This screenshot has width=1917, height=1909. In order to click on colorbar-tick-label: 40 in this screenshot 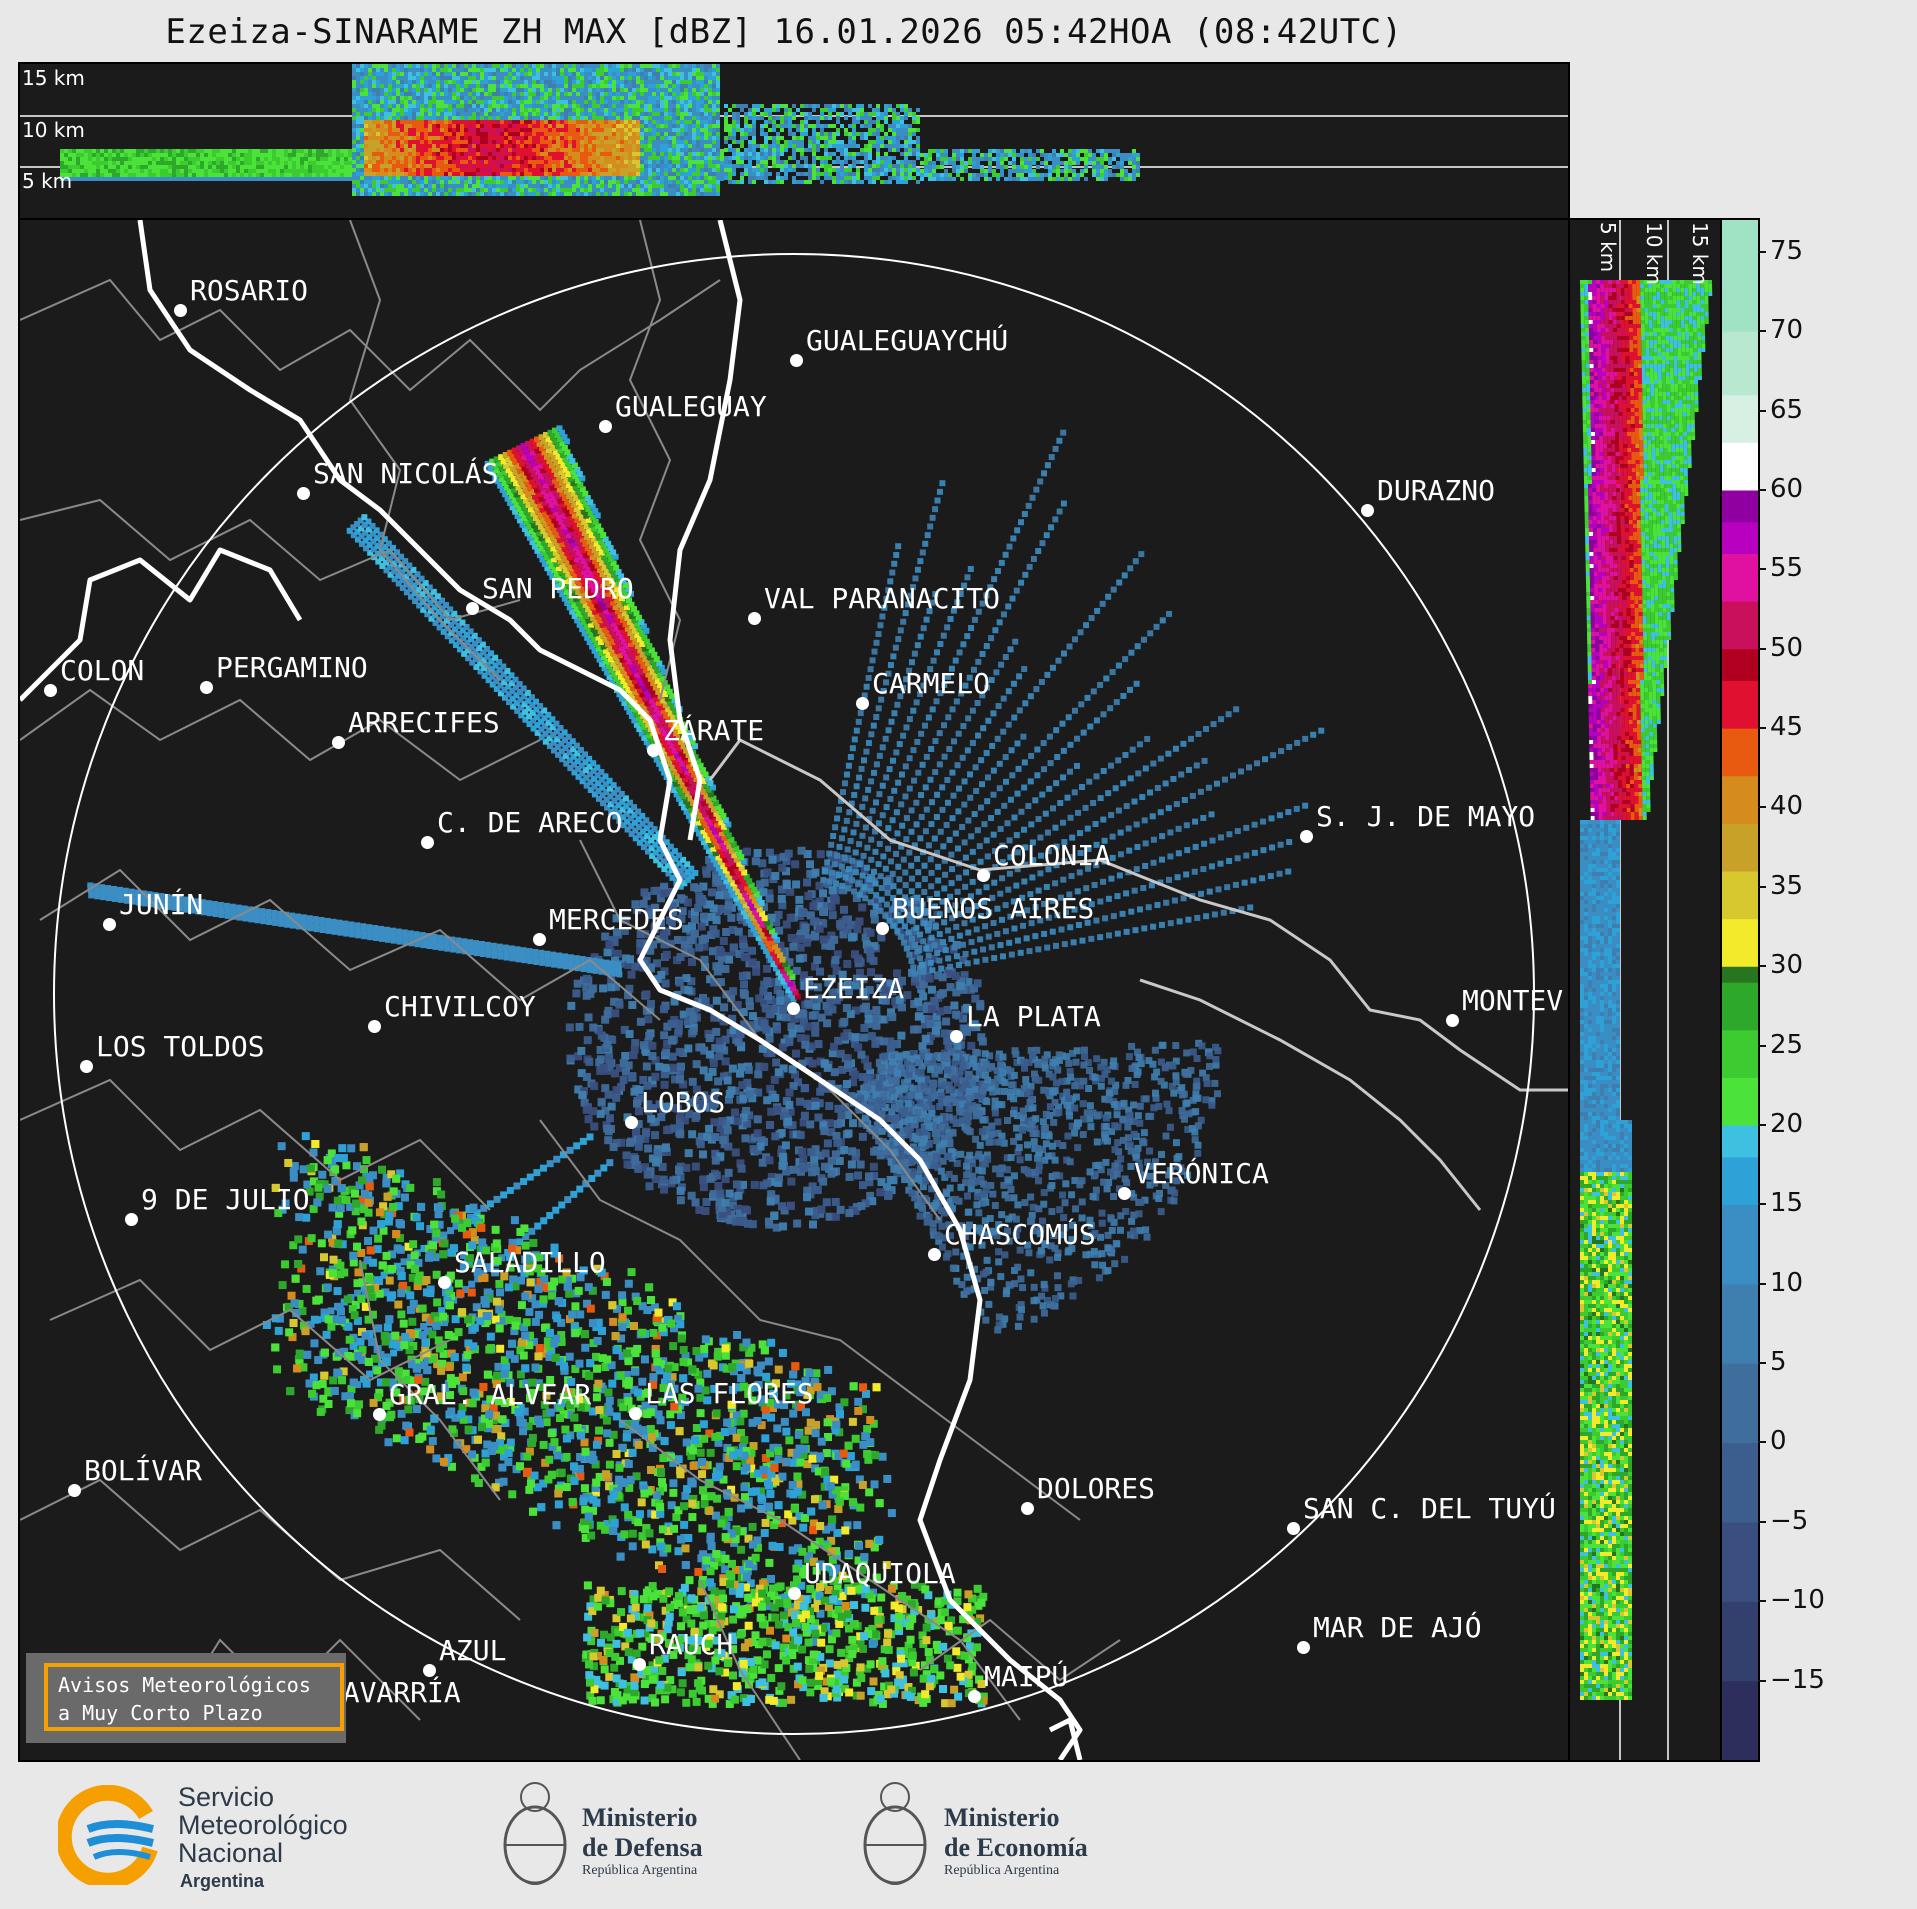, I will do `click(1787, 806)`.